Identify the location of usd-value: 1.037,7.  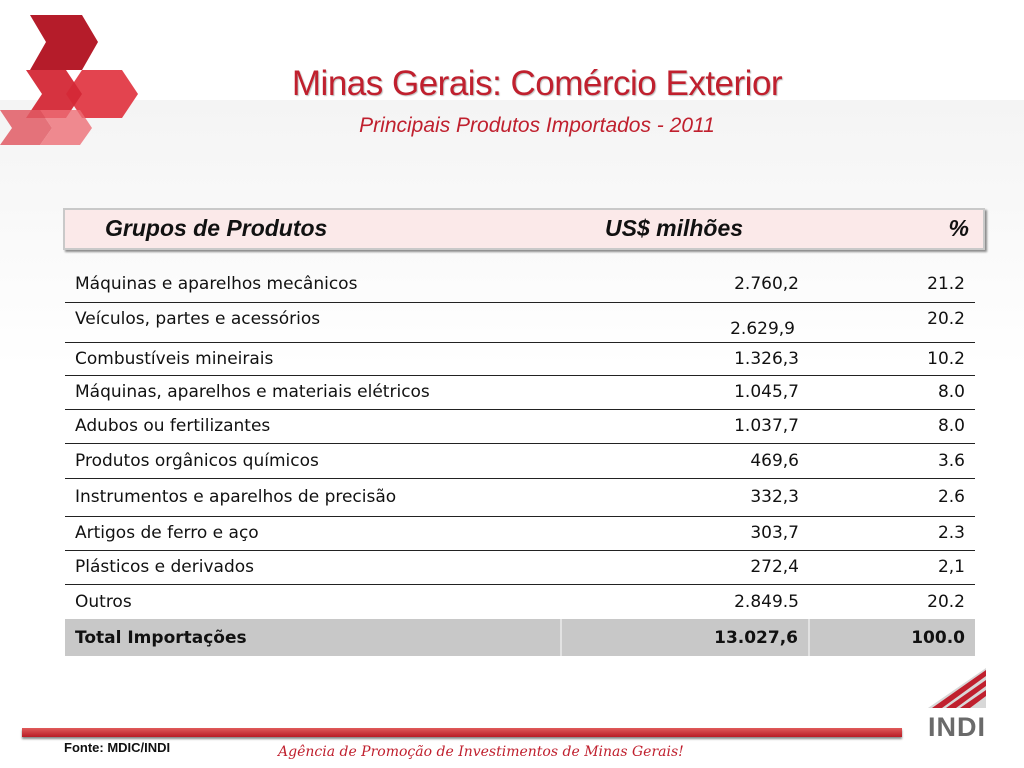
(685, 426).